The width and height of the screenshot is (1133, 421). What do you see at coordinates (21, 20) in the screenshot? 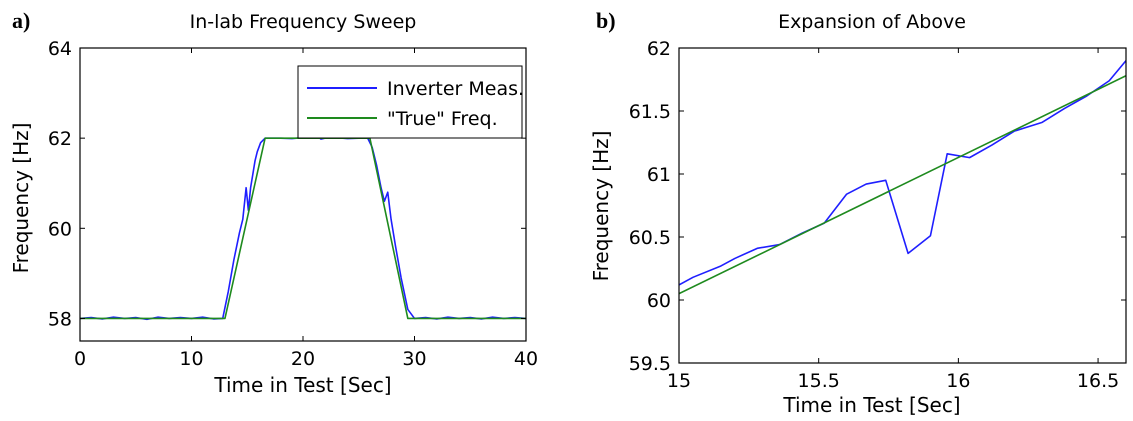
I see `panel-a-label: a)` at bounding box center [21, 20].